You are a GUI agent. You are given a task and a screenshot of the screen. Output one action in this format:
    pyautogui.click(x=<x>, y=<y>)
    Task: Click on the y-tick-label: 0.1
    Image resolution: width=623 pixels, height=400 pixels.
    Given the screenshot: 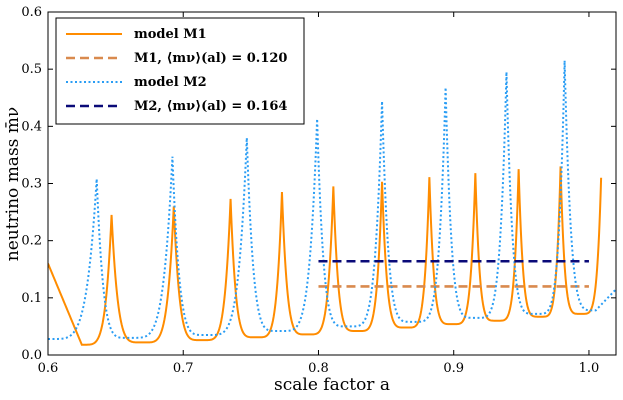 What is the action you would take?
    pyautogui.click(x=31, y=298)
    